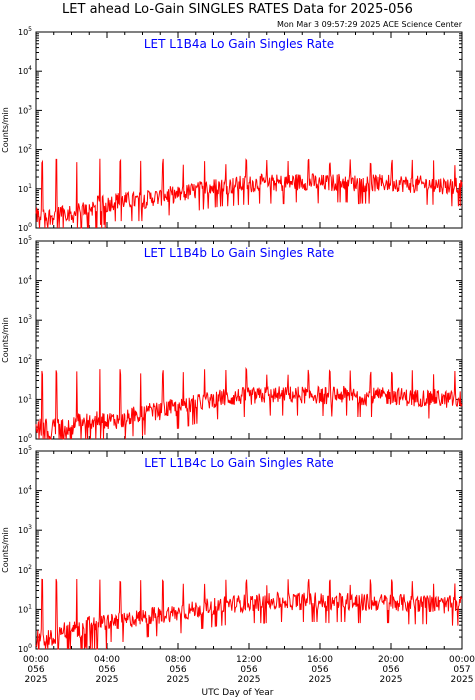 This screenshot has height=700, width=475. I want to click on x-axis-label: UTC Day of Year, so click(237, 693).